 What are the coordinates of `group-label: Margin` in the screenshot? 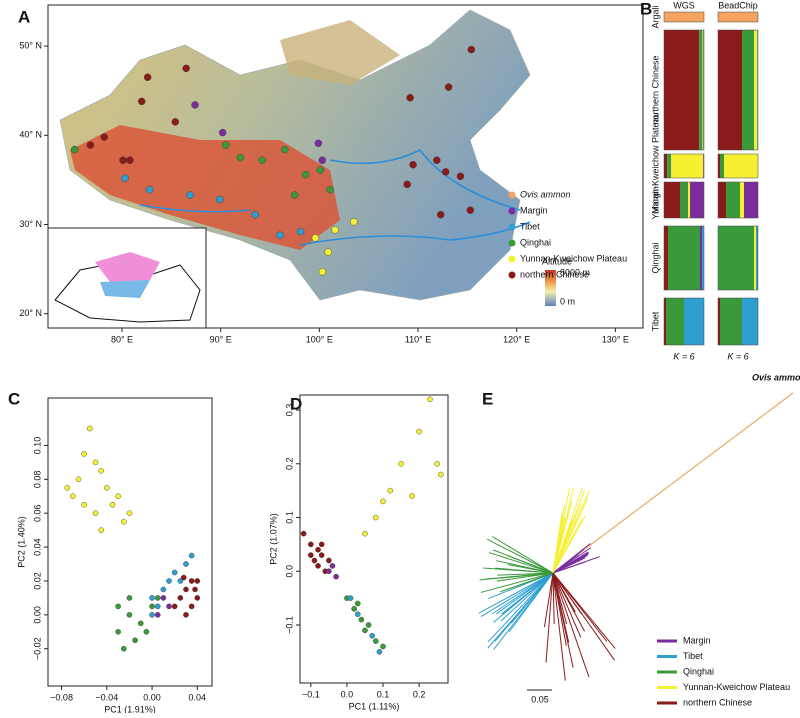 It's located at (655, 200).